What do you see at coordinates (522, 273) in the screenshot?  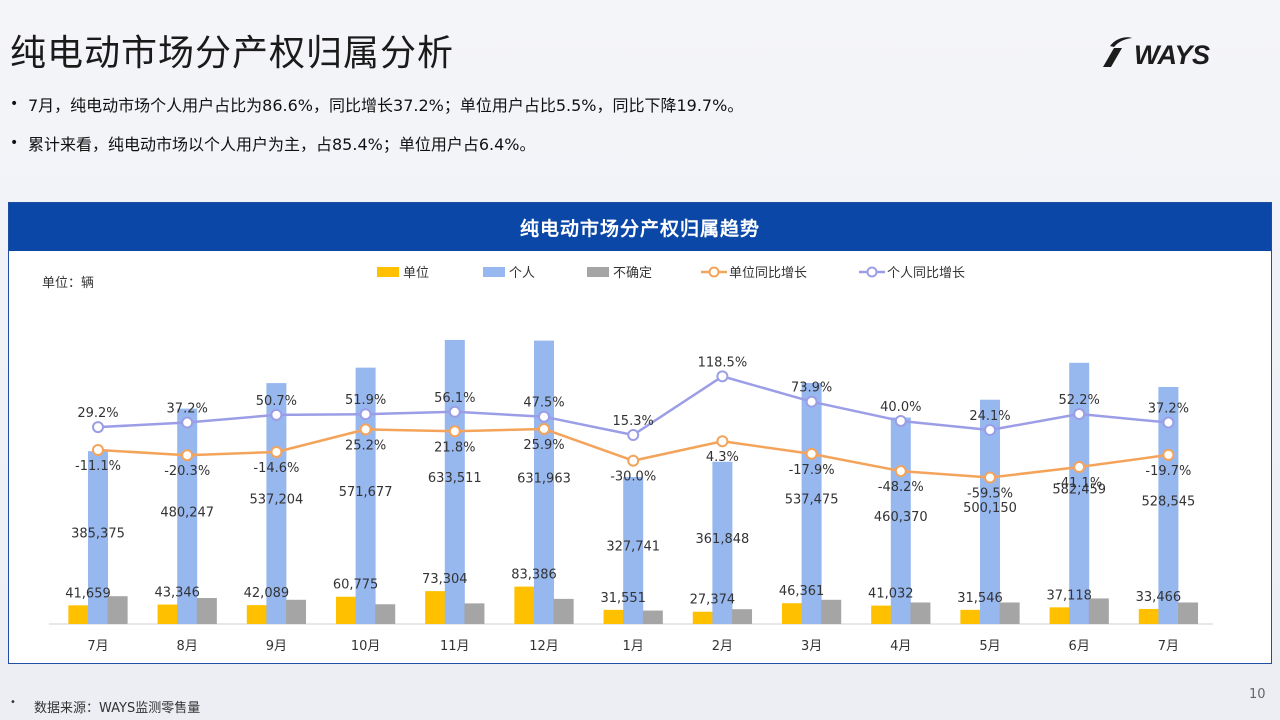 I see `legend-label: 个人` at bounding box center [522, 273].